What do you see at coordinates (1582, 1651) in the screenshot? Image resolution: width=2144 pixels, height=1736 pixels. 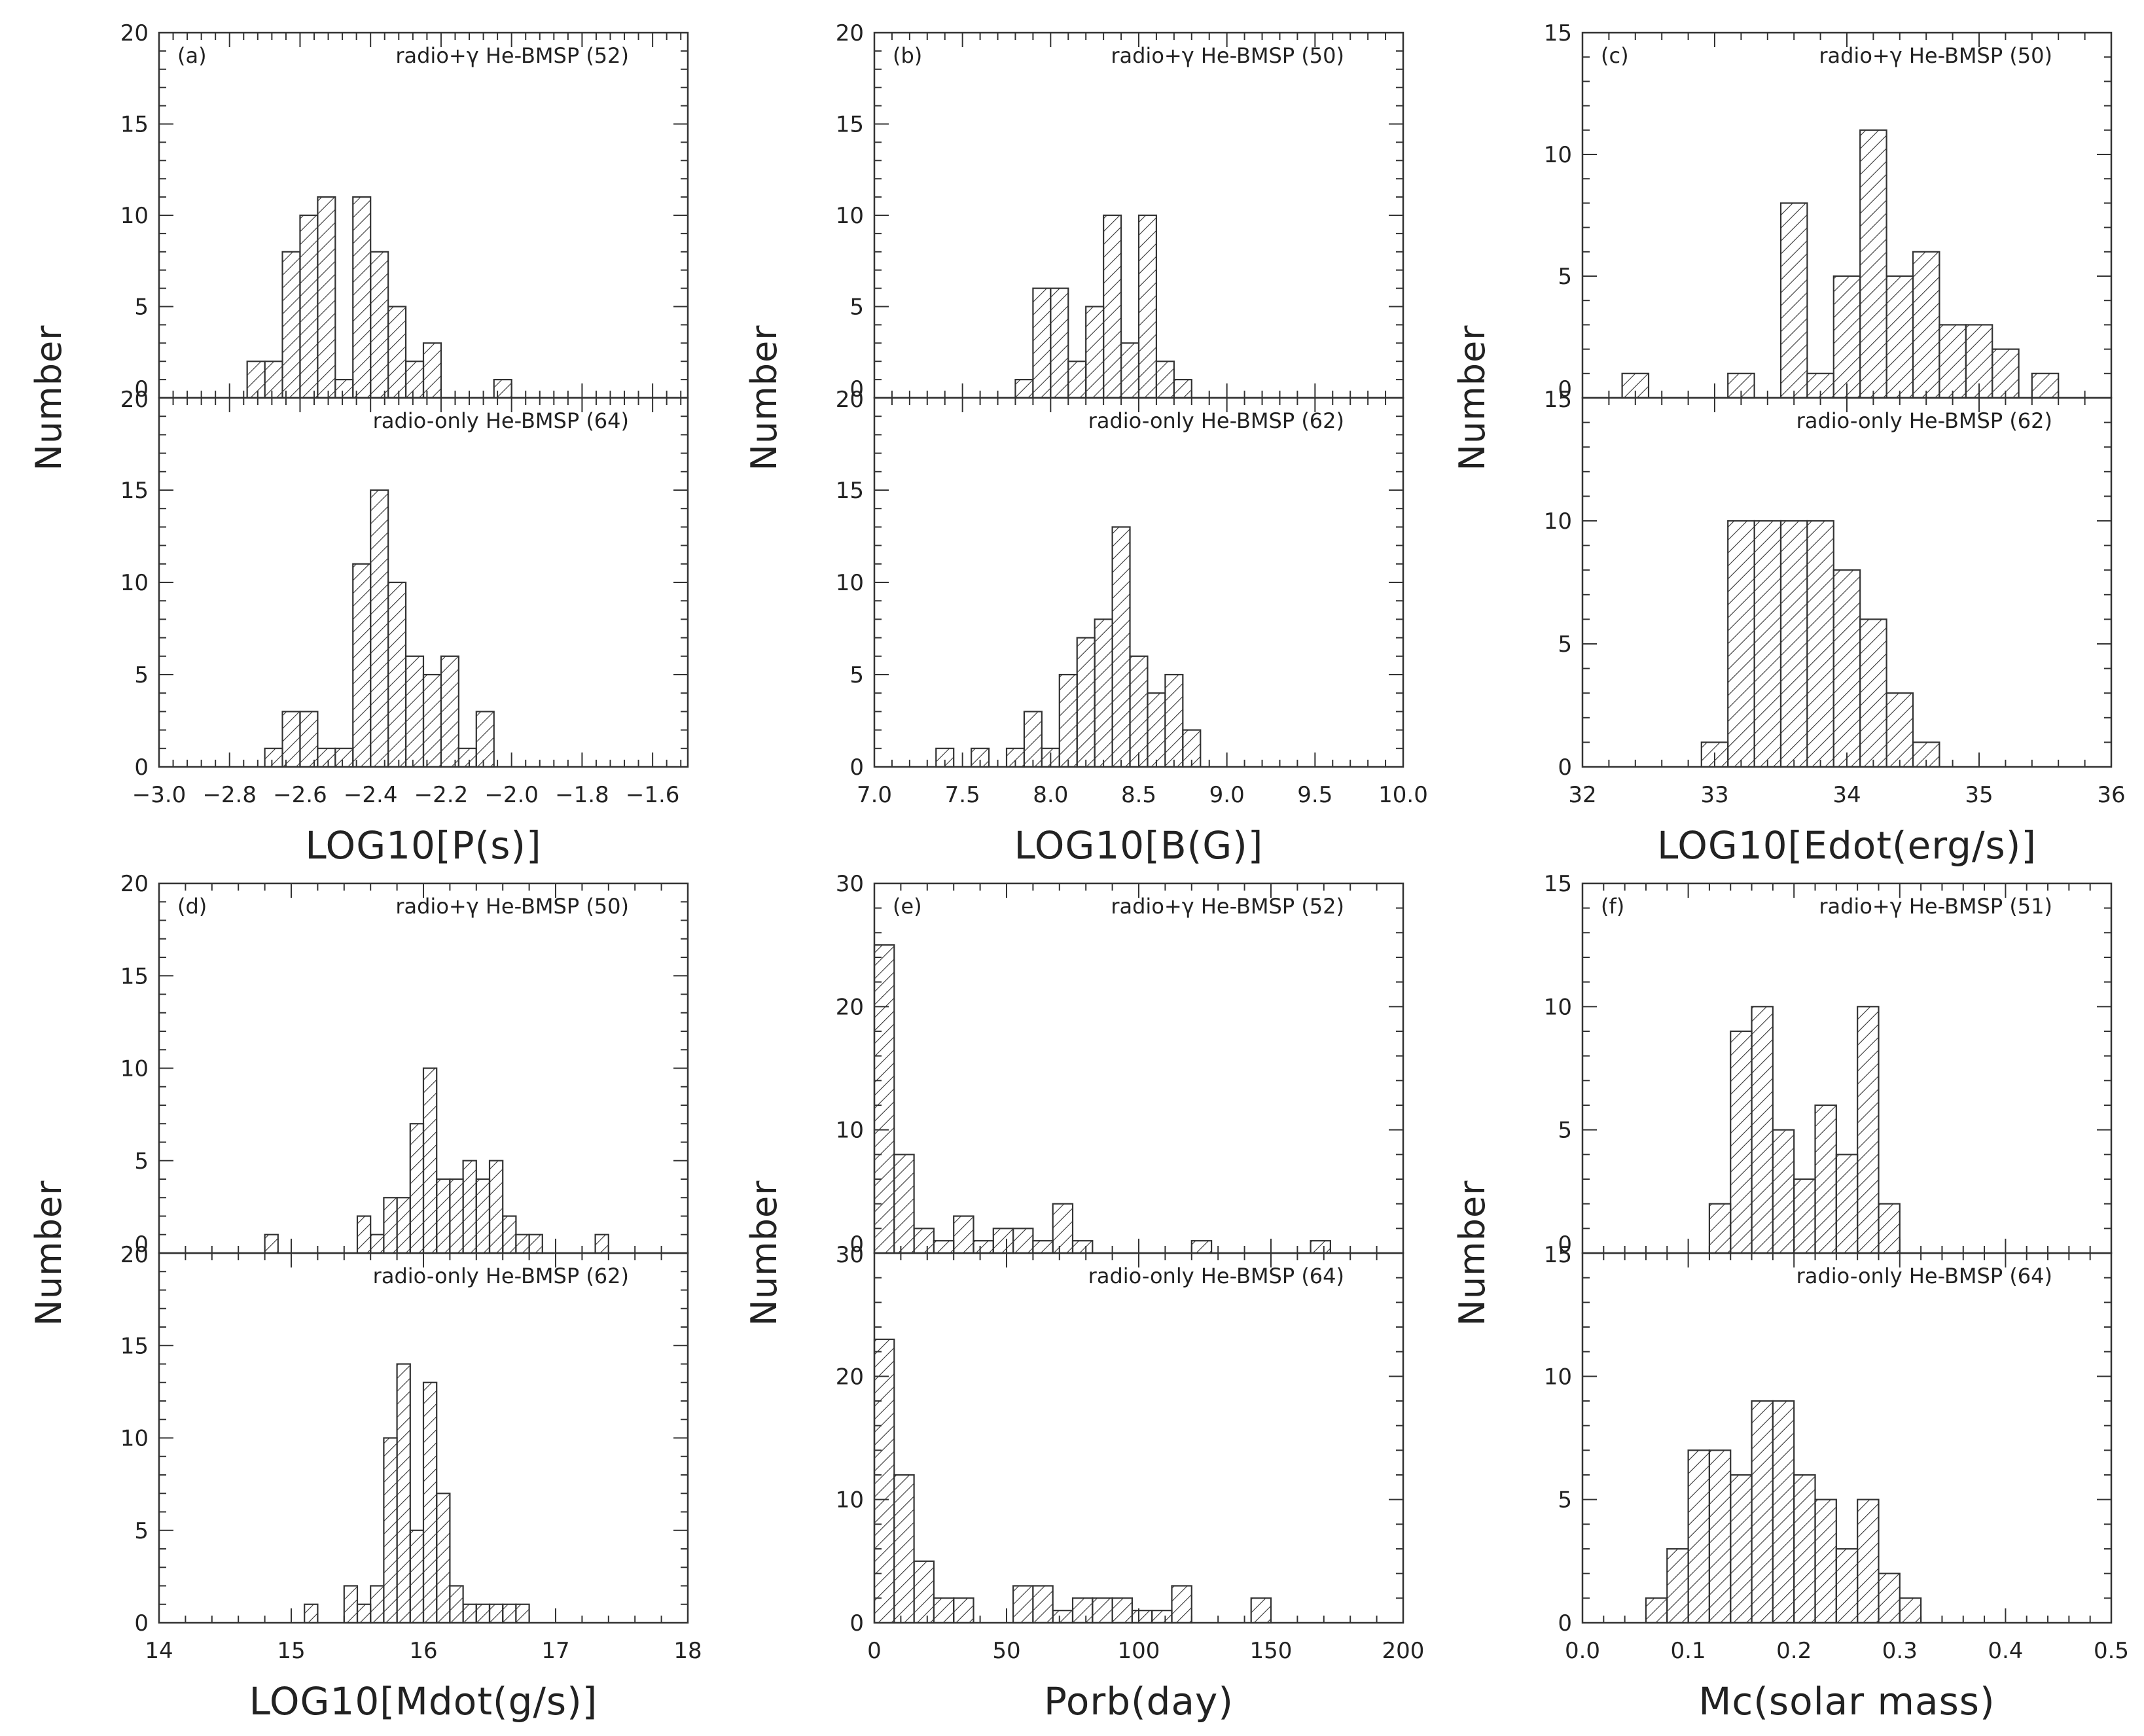 I see `x-tick-label: 0.0` at bounding box center [1582, 1651].